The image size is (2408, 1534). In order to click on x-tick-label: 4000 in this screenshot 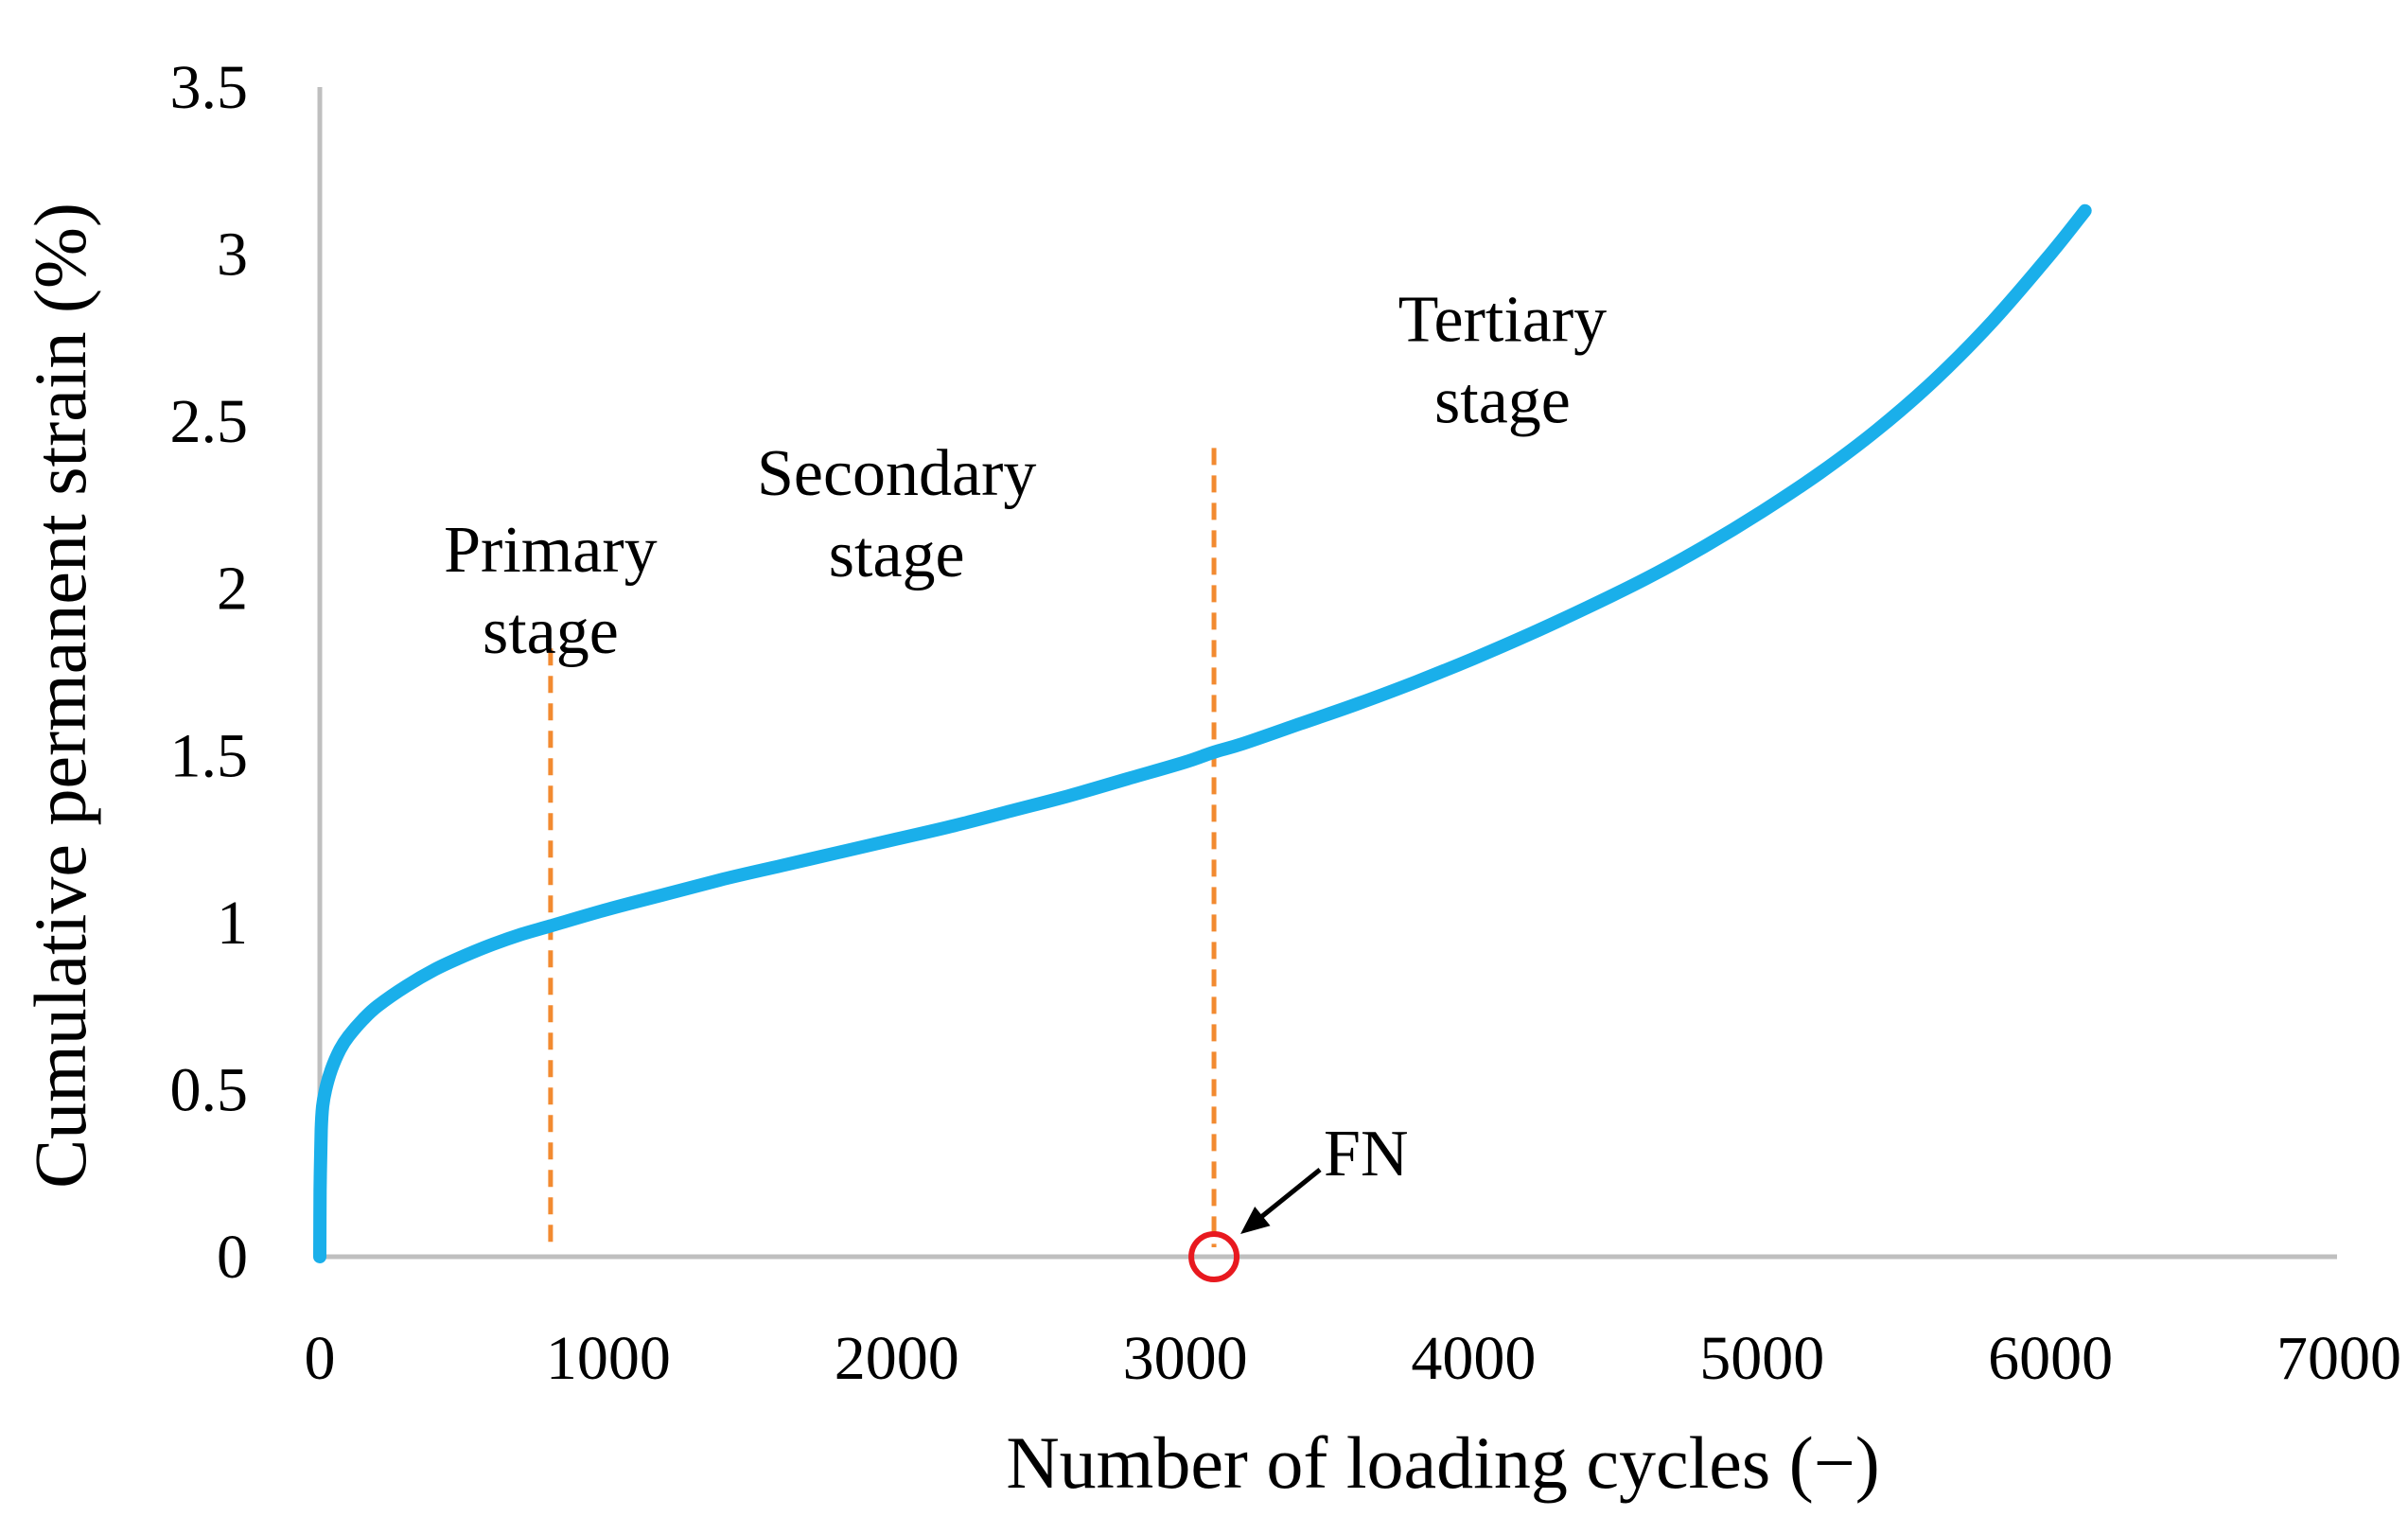, I will do `click(1473, 1358)`.